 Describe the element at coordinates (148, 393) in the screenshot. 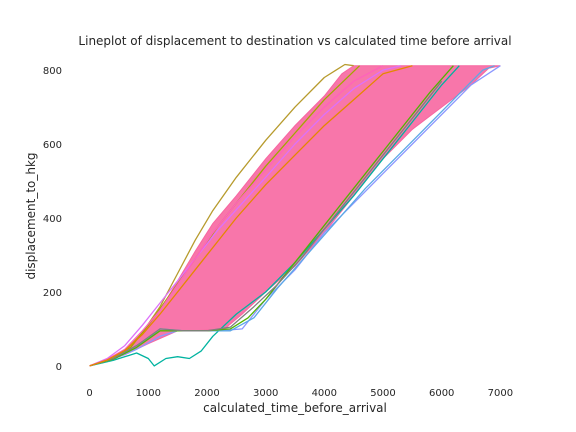

I see `x-tick-label: 1000` at that location.